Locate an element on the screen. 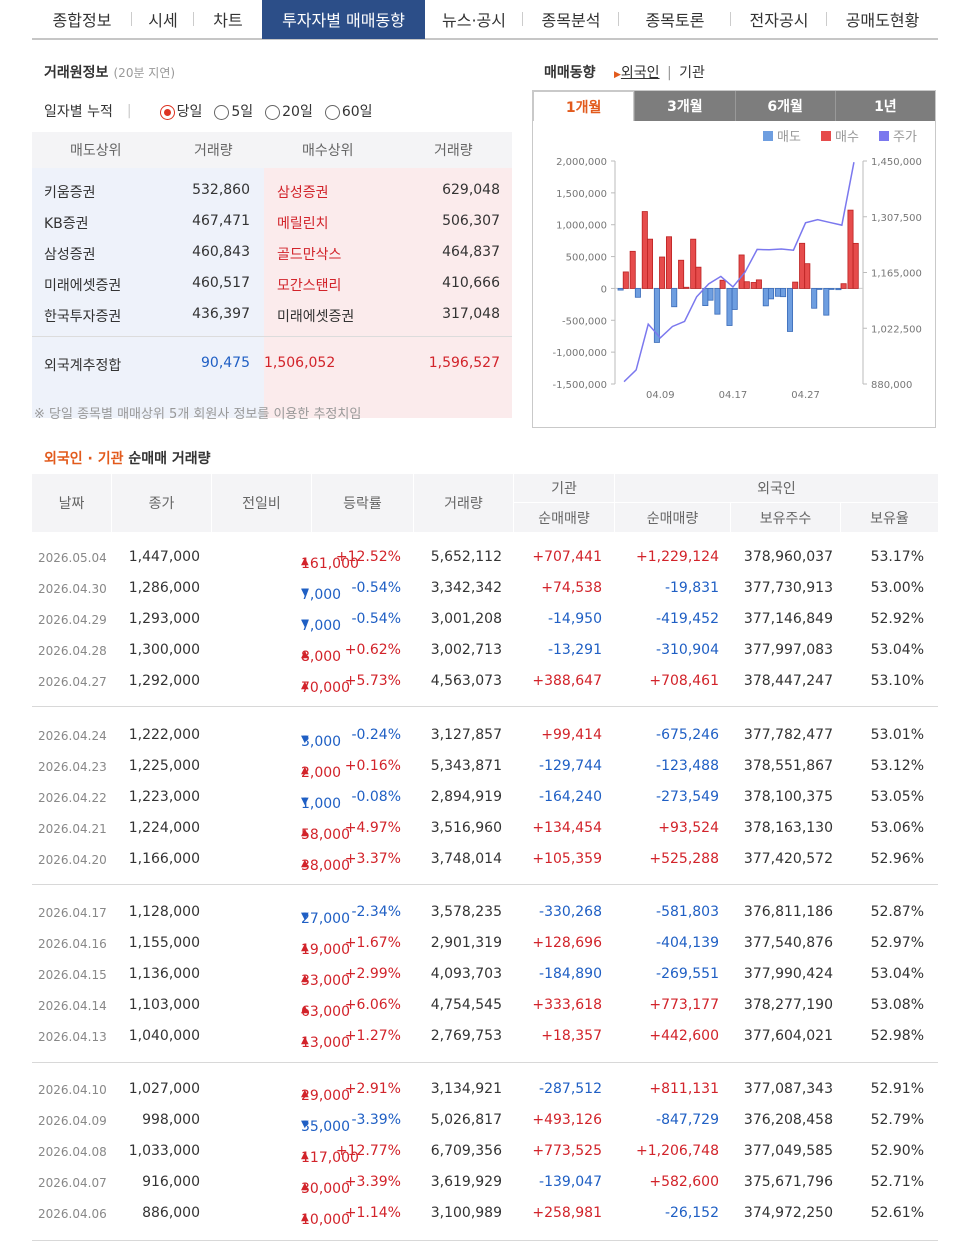  row-inst-net: +99,414 is located at coordinates (571, 735).